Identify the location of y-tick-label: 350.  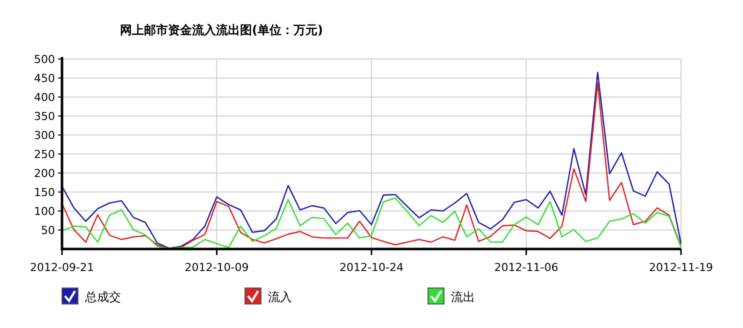
(44, 116).